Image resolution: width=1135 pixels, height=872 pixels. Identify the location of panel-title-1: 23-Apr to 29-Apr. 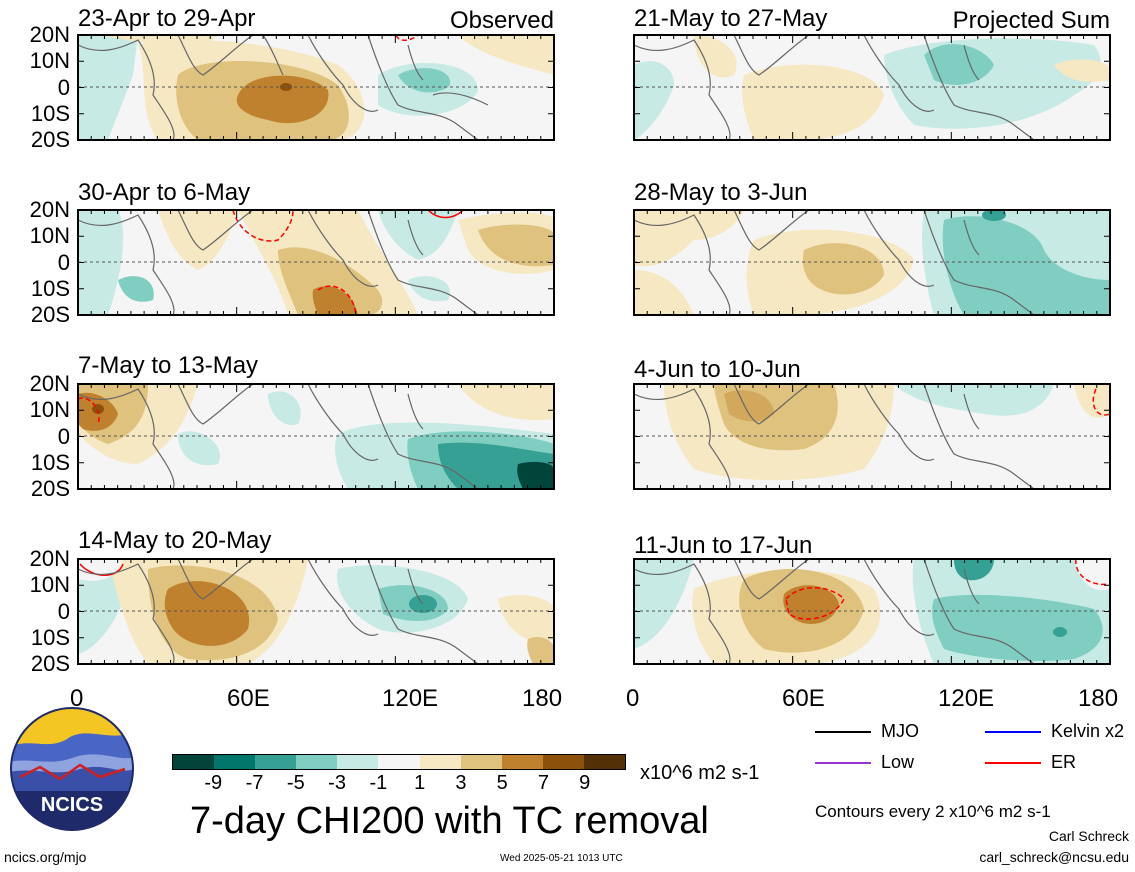
(167, 18).